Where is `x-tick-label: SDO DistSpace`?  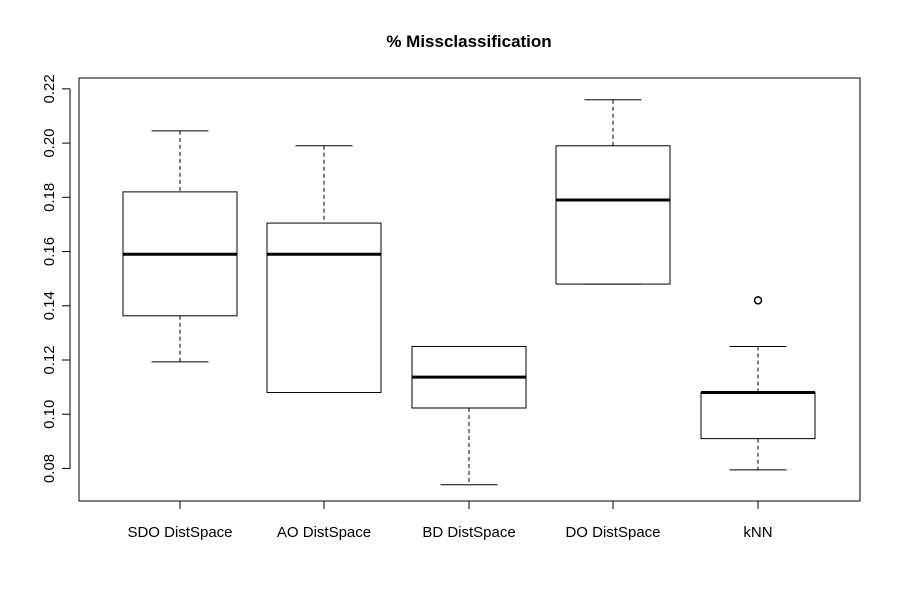
x-tick-label: SDO DistSpace is located at coordinates (179, 532).